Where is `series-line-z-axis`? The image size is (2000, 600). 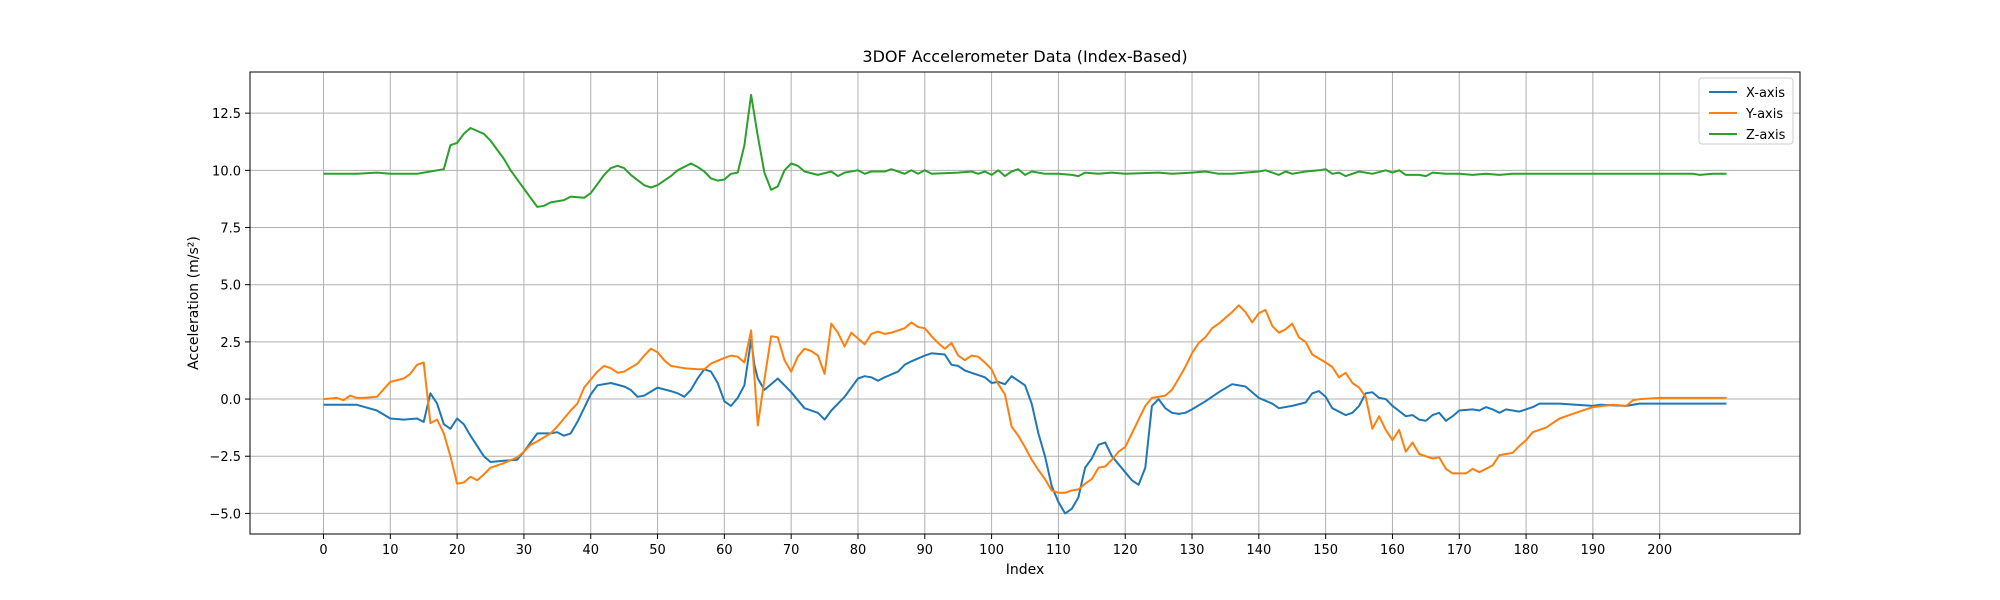 series-line-z-axis is located at coordinates (1025, 150).